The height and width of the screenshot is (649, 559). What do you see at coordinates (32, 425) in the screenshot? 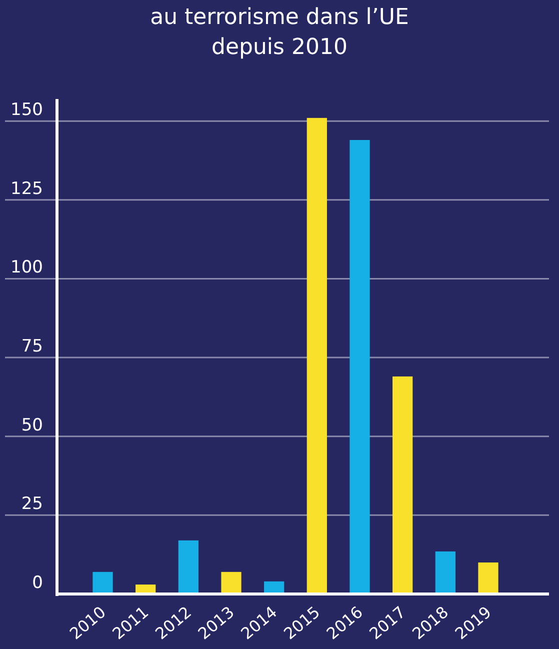
I see `y-tick-label: 50` at bounding box center [32, 425].